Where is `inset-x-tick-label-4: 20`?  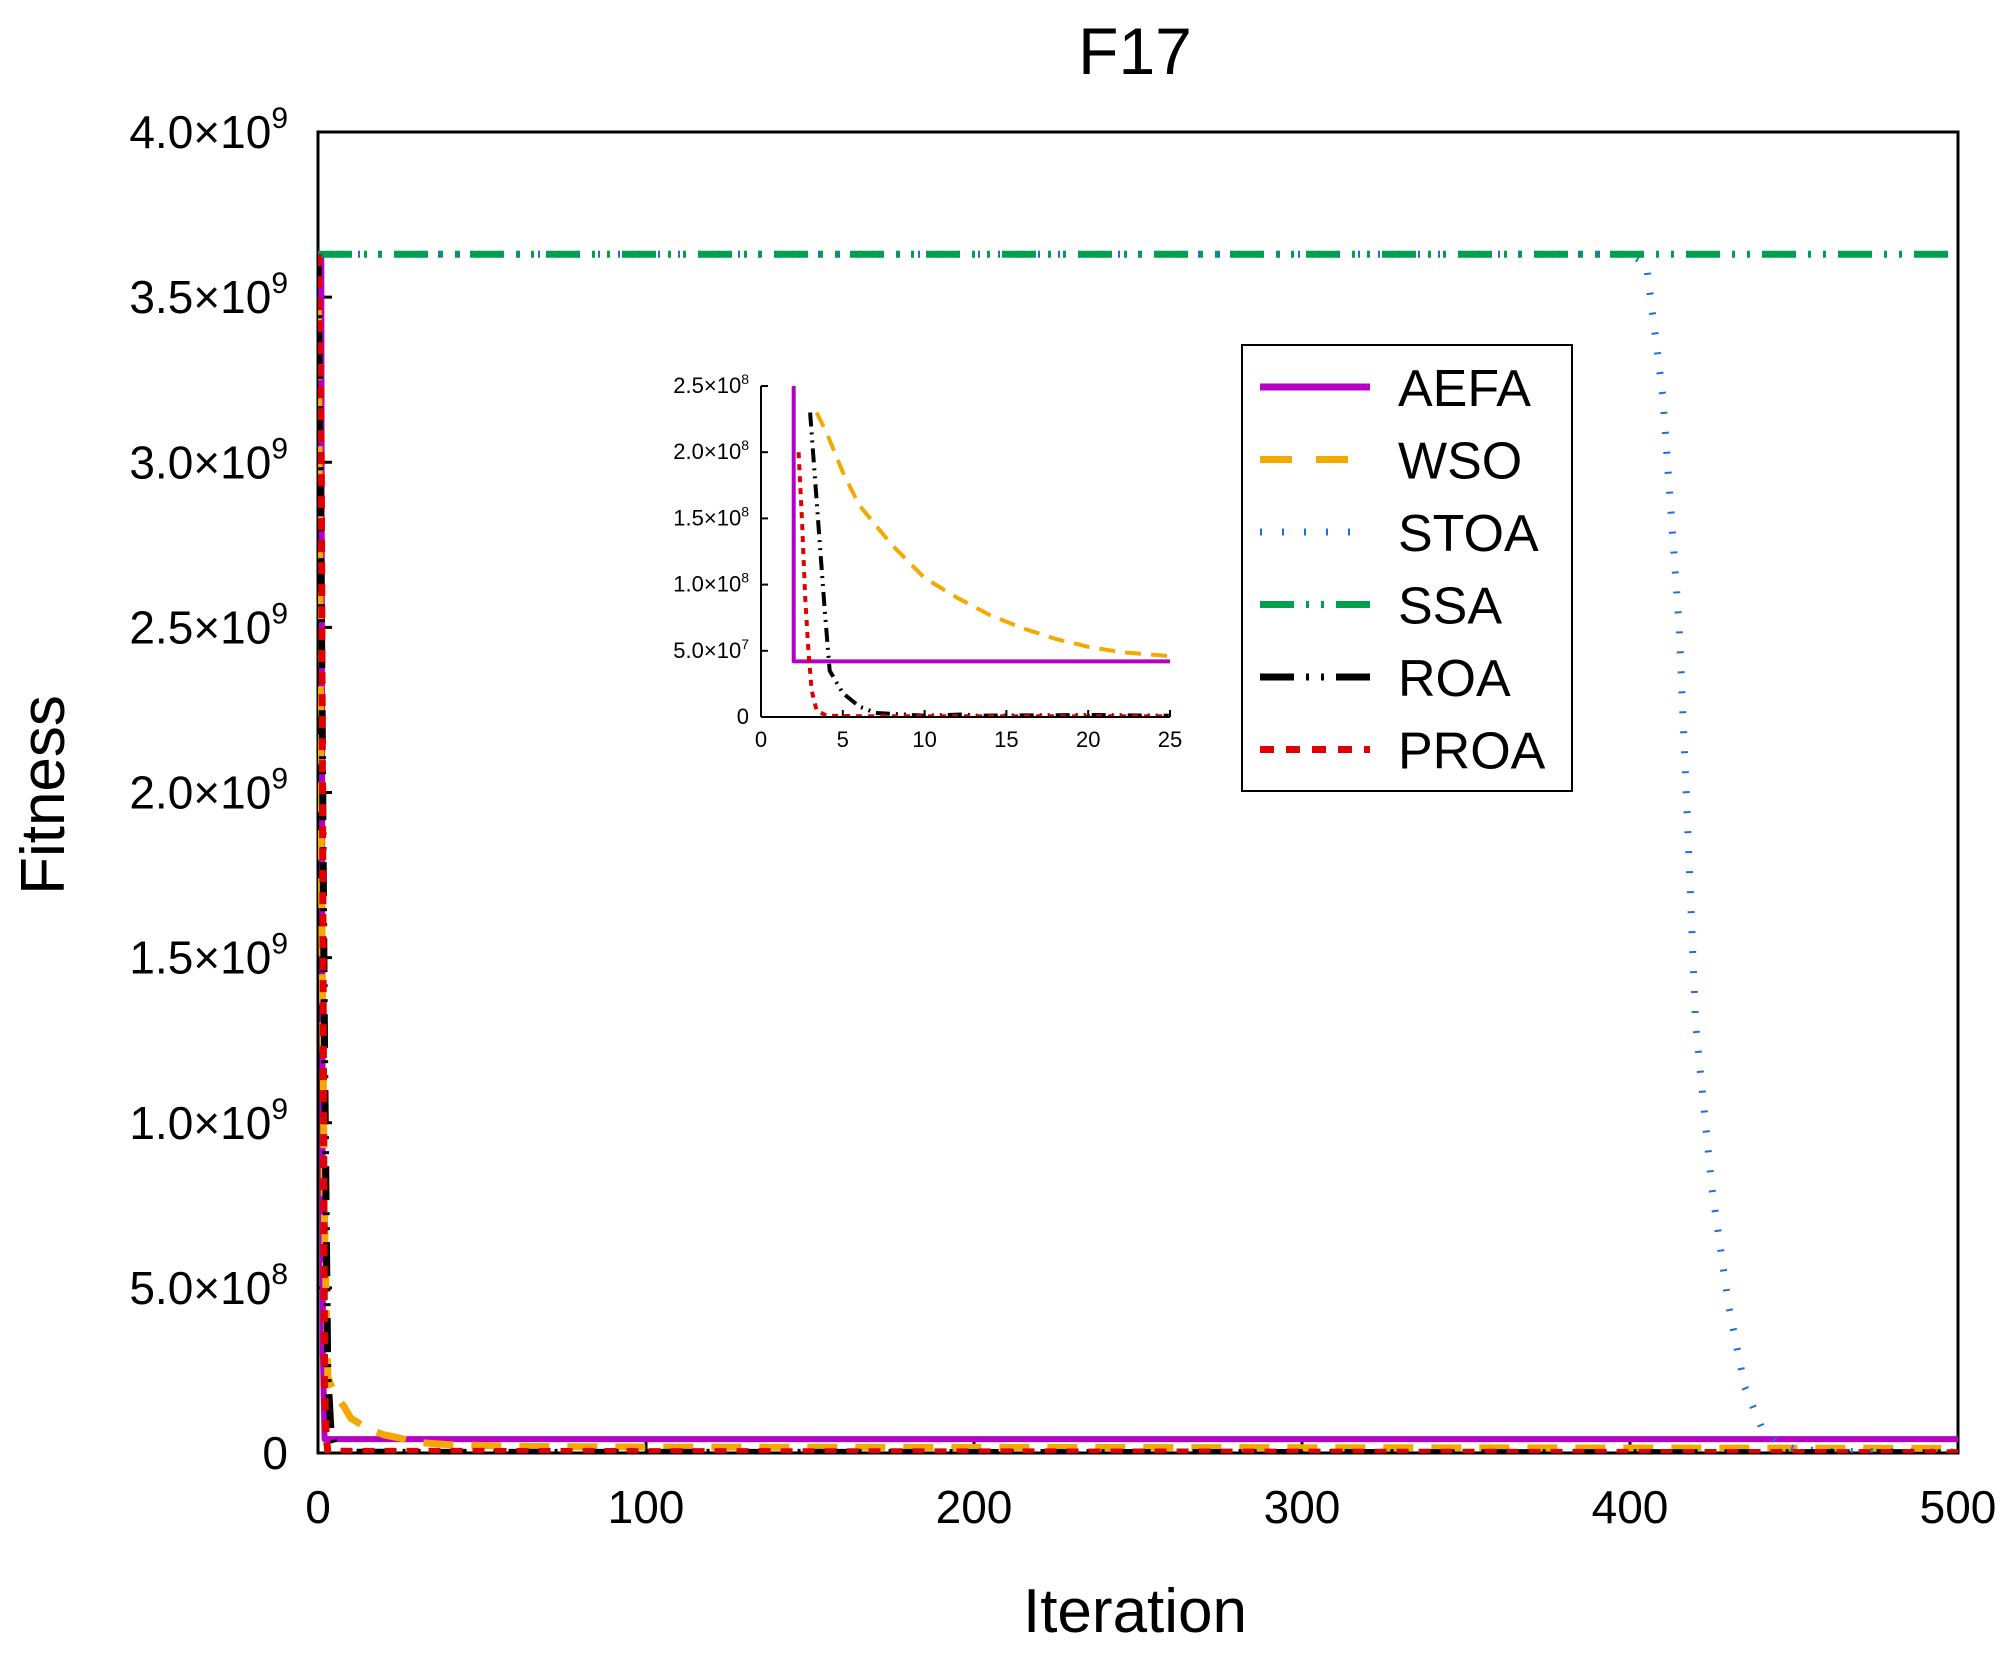
inset-x-tick-label-4: 20 is located at coordinates (1088, 739).